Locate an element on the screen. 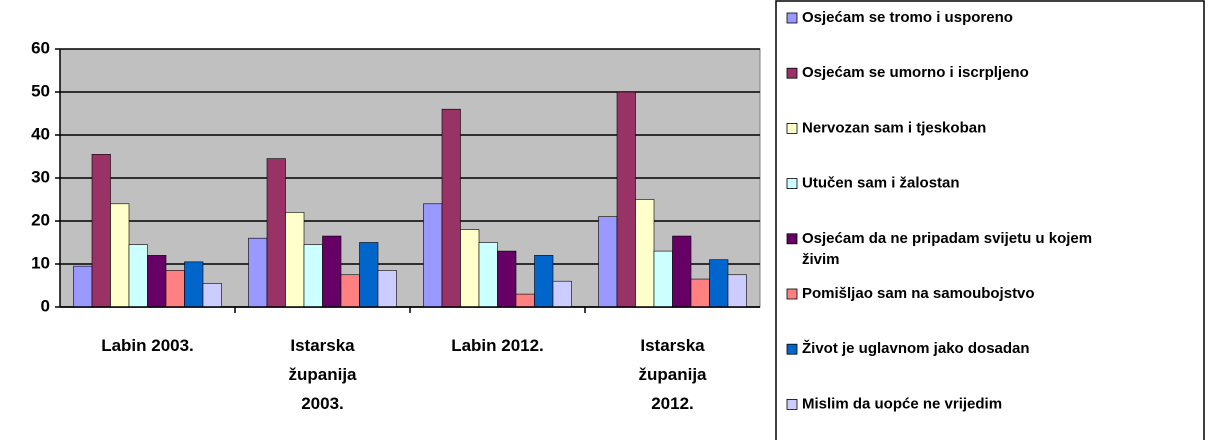 This screenshot has height=440, width=1214. legend-label: Pomišljao sam na samoubojstvo is located at coordinates (918, 293).